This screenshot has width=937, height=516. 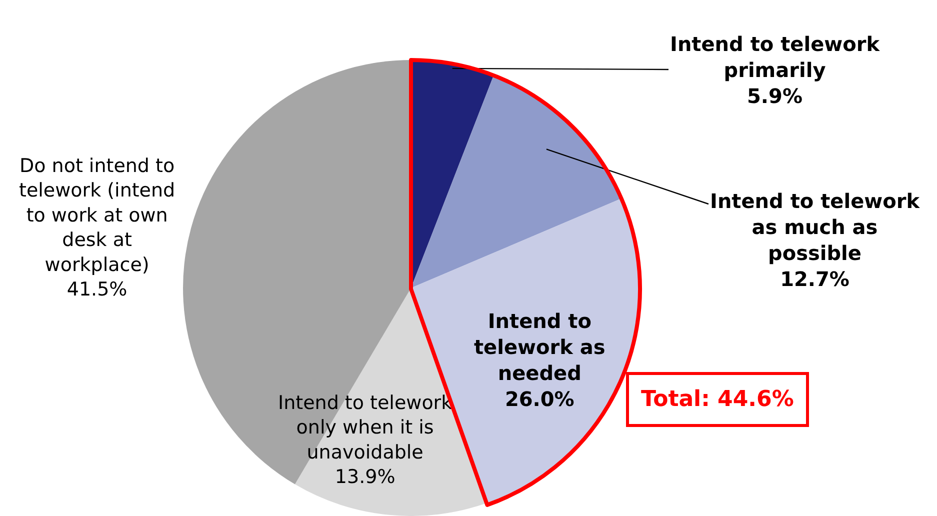 I want to click on pie-slice, so click(x=516, y=181).